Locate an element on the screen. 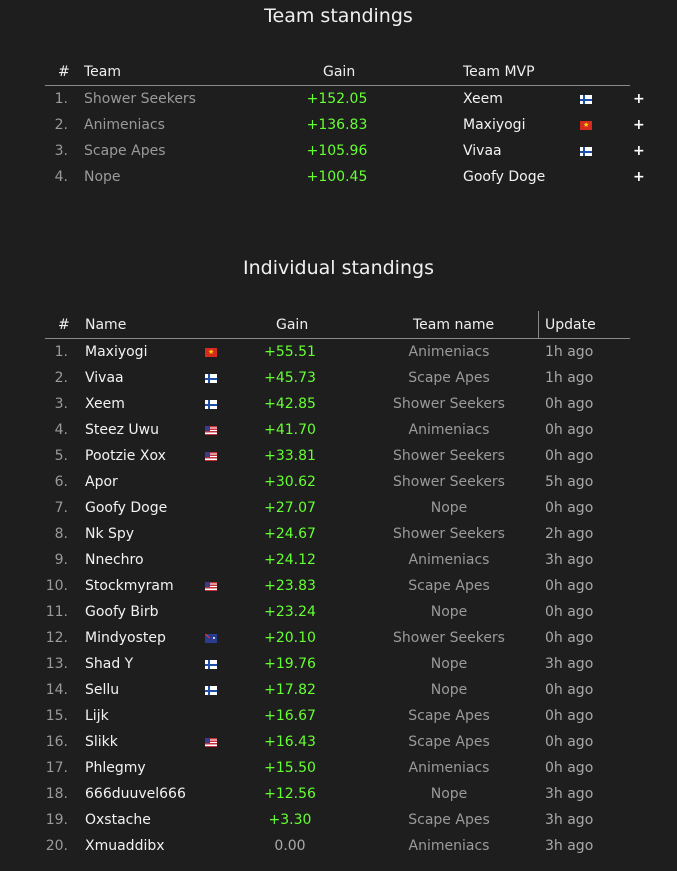 The width and height of the screenshot is (677, 871). team-name: Scape Apes is located at coordinates (125, 151).